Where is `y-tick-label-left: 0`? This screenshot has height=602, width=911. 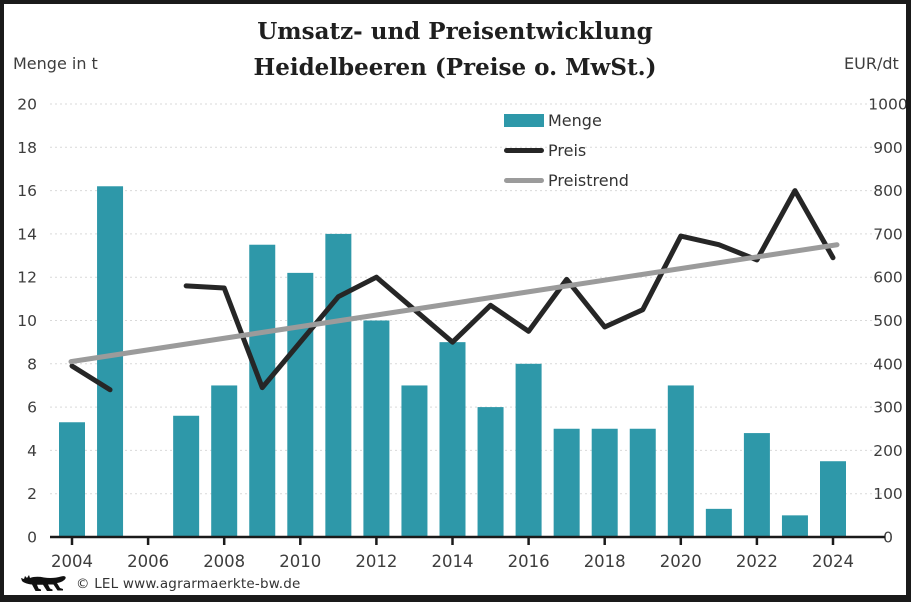 y-tick-label-left: 0 is located at coordinates (32, 538).